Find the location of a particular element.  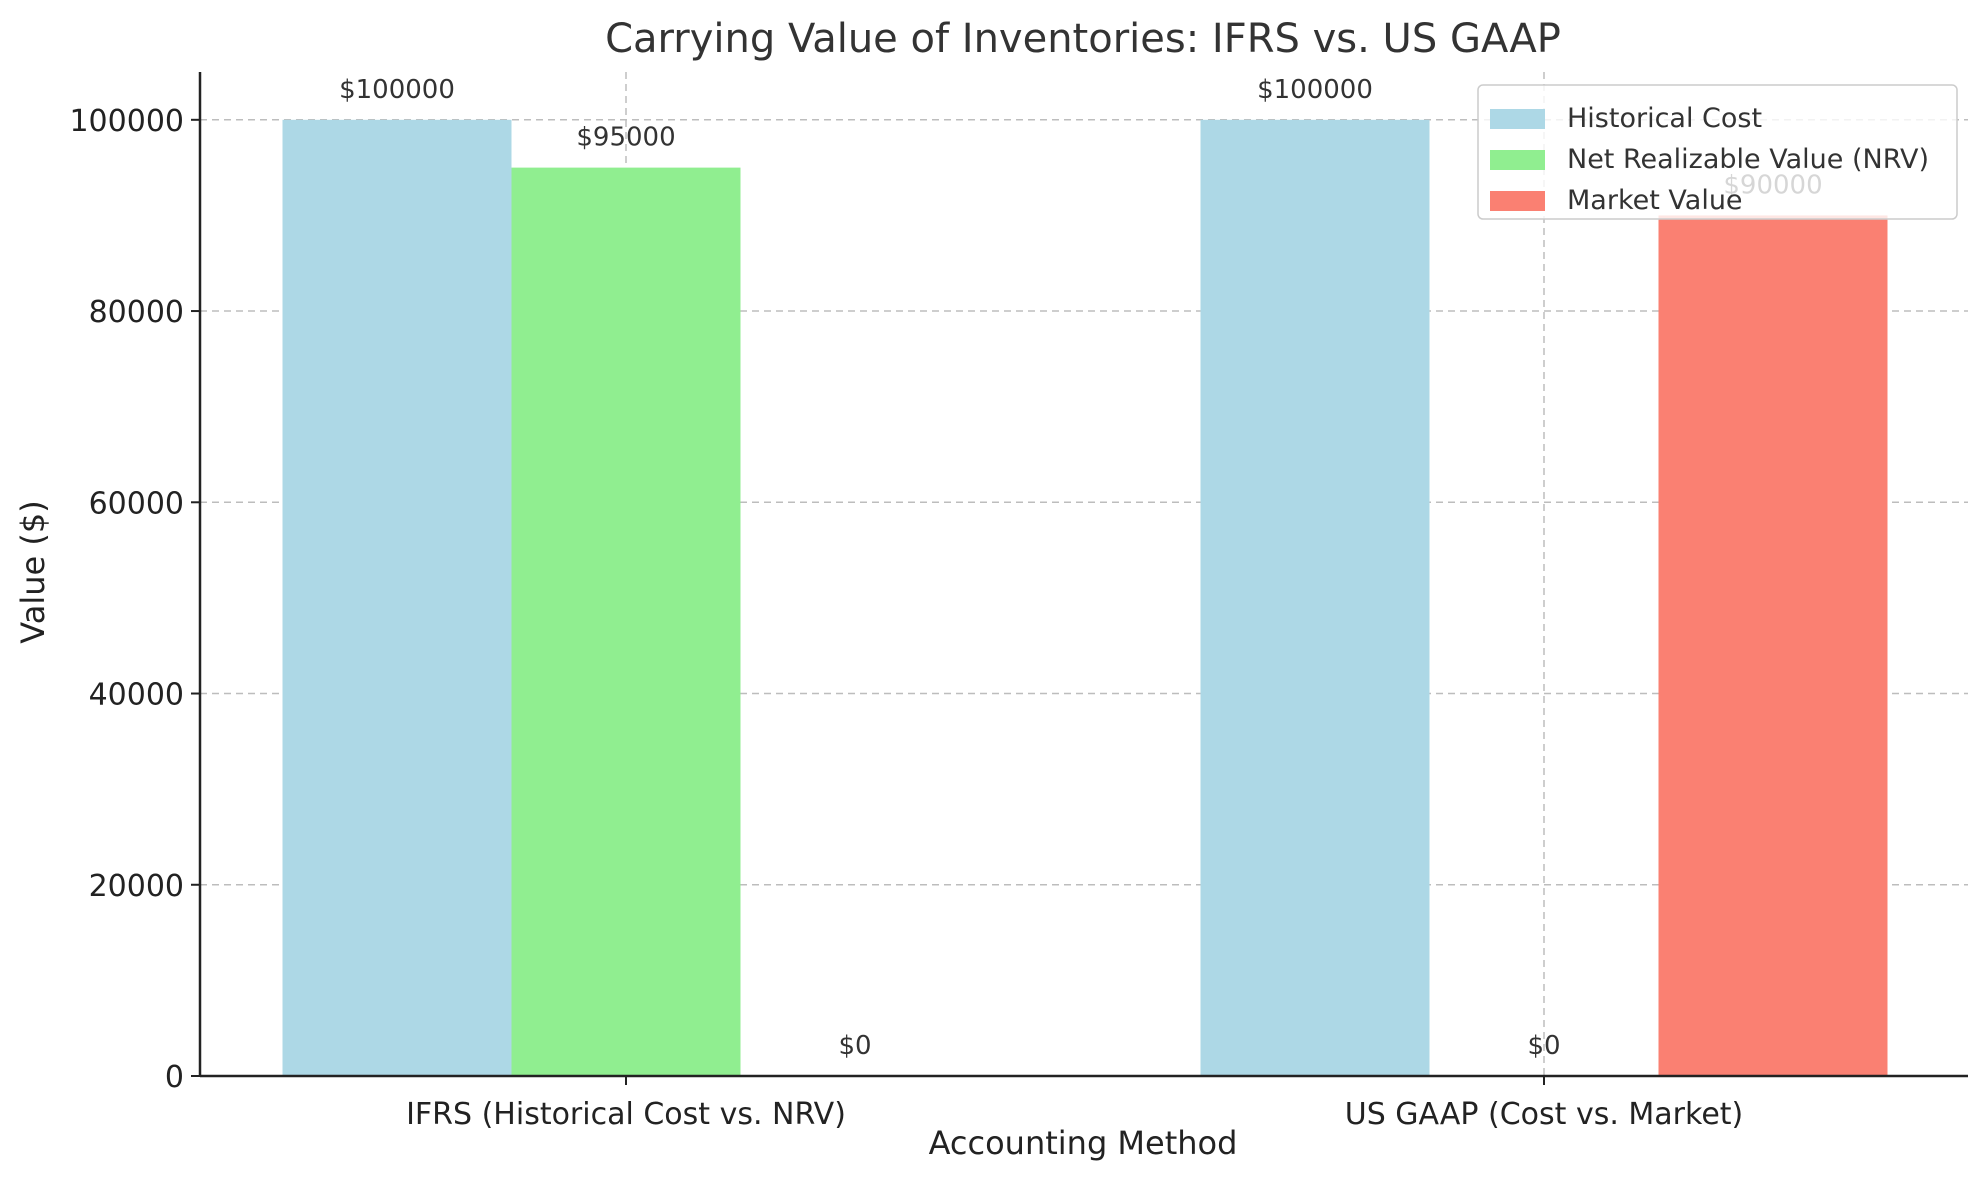

y-tick-label: 20000 is located at coordinates (136, 886).